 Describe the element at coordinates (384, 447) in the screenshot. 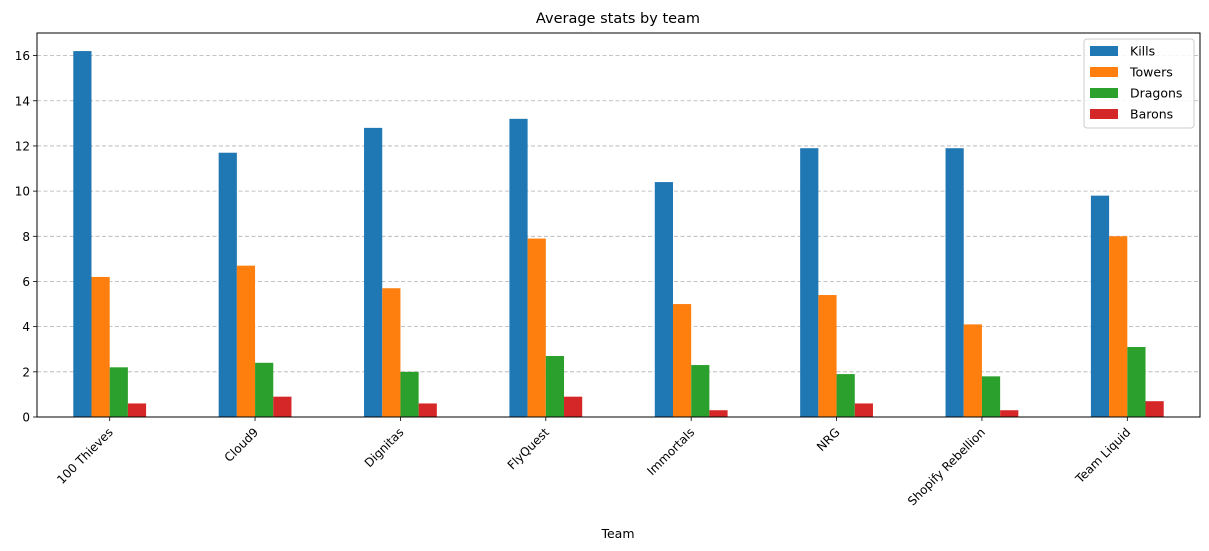

I see `x-tick-label: Dignitas` at that location.